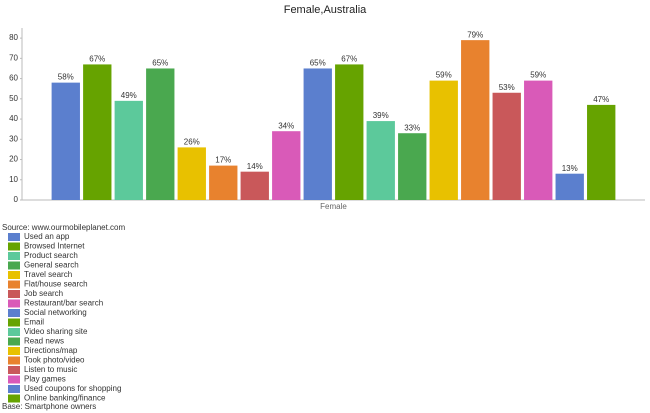 The height and width of the screenshot is (413, 650). I want to click on legend-label: Video sharing site, so click(56, 331).